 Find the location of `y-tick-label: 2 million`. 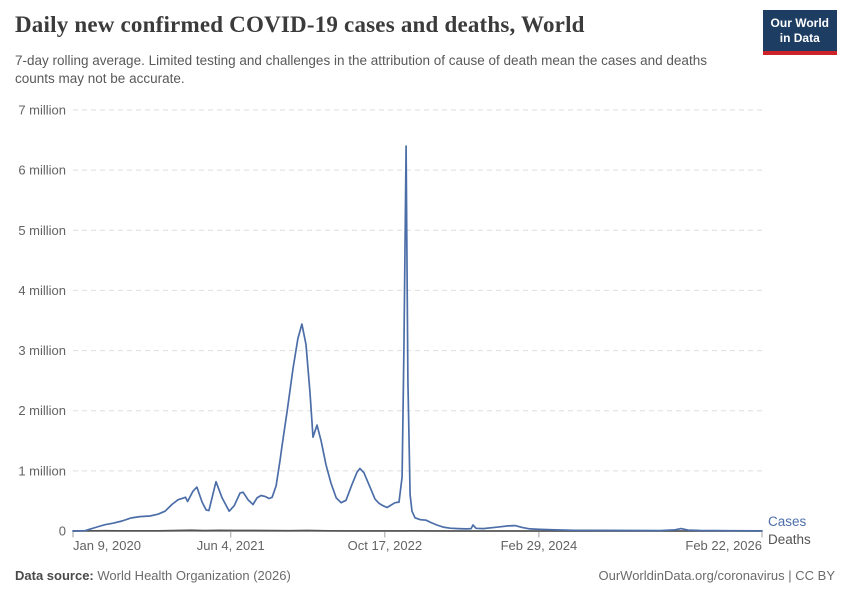

y-tick-label: 2 million is located at coordinates (42, 410).